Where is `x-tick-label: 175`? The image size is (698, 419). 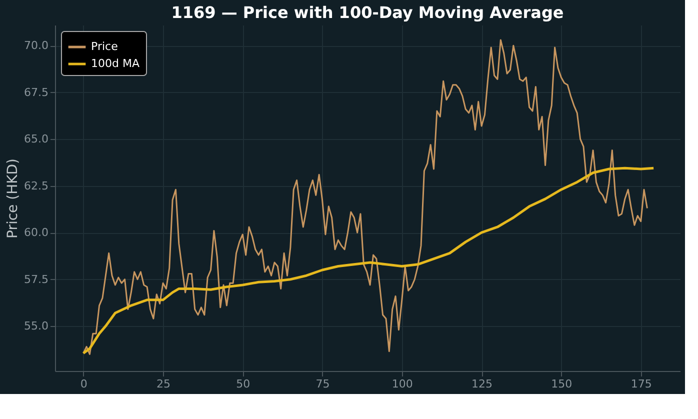 x-tick-label: 175 is located at coordinates (641, 384).